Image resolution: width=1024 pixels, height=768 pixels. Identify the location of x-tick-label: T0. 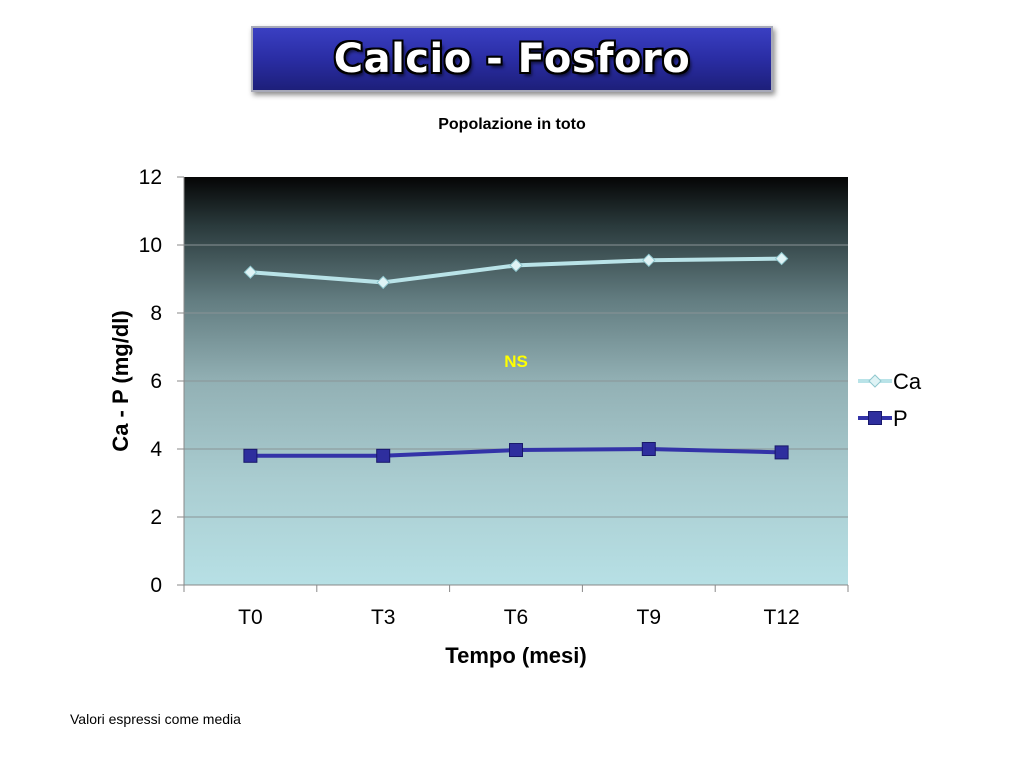
(250, 617).